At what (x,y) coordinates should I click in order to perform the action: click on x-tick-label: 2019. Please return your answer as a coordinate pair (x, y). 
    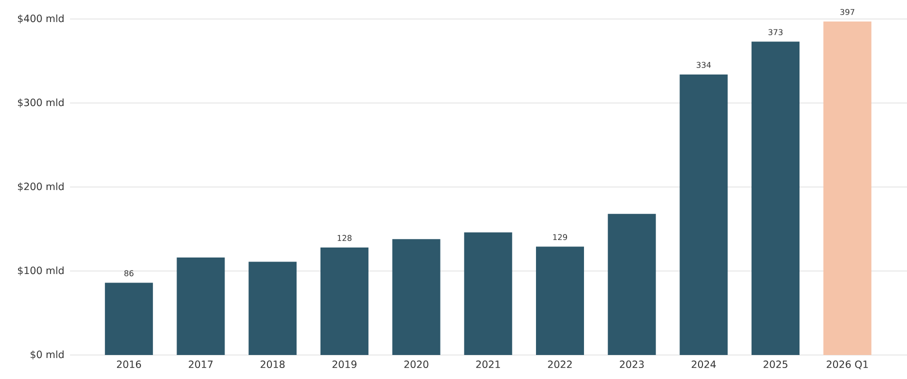
    Looking at the image, I should click on (344, 364).